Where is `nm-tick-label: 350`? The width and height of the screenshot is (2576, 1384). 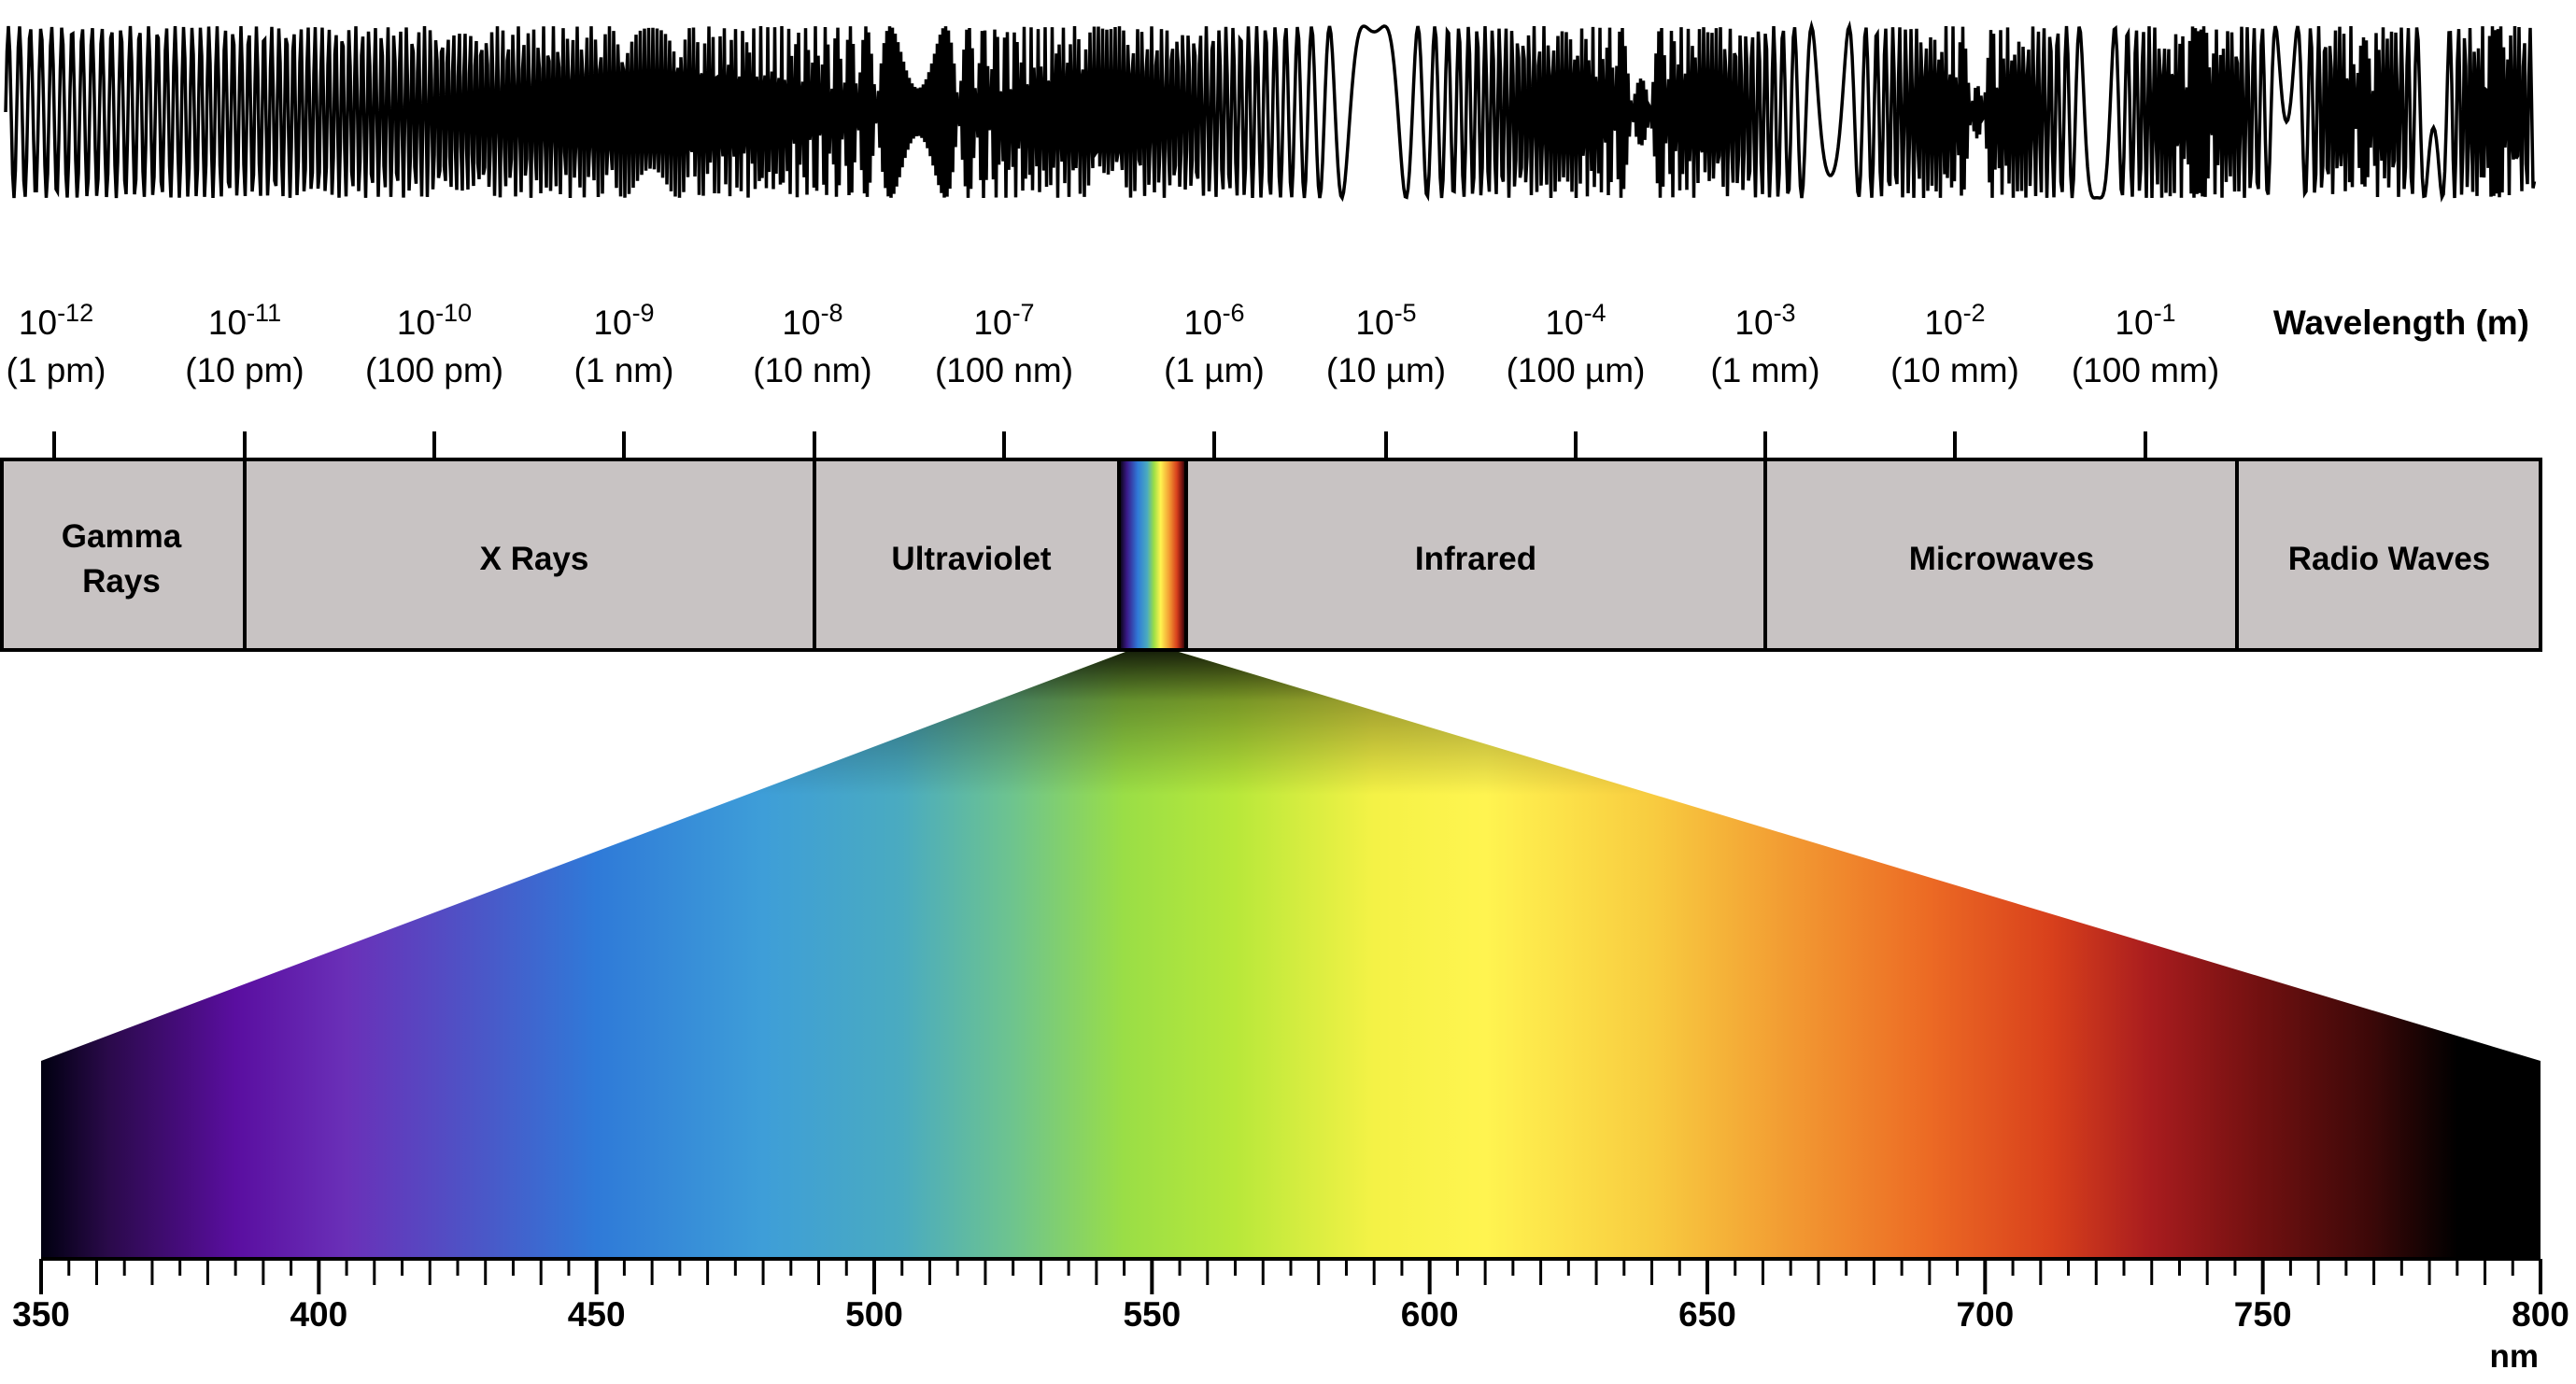
nm-tick-label: 350 is located at coordinates (41, 1314).